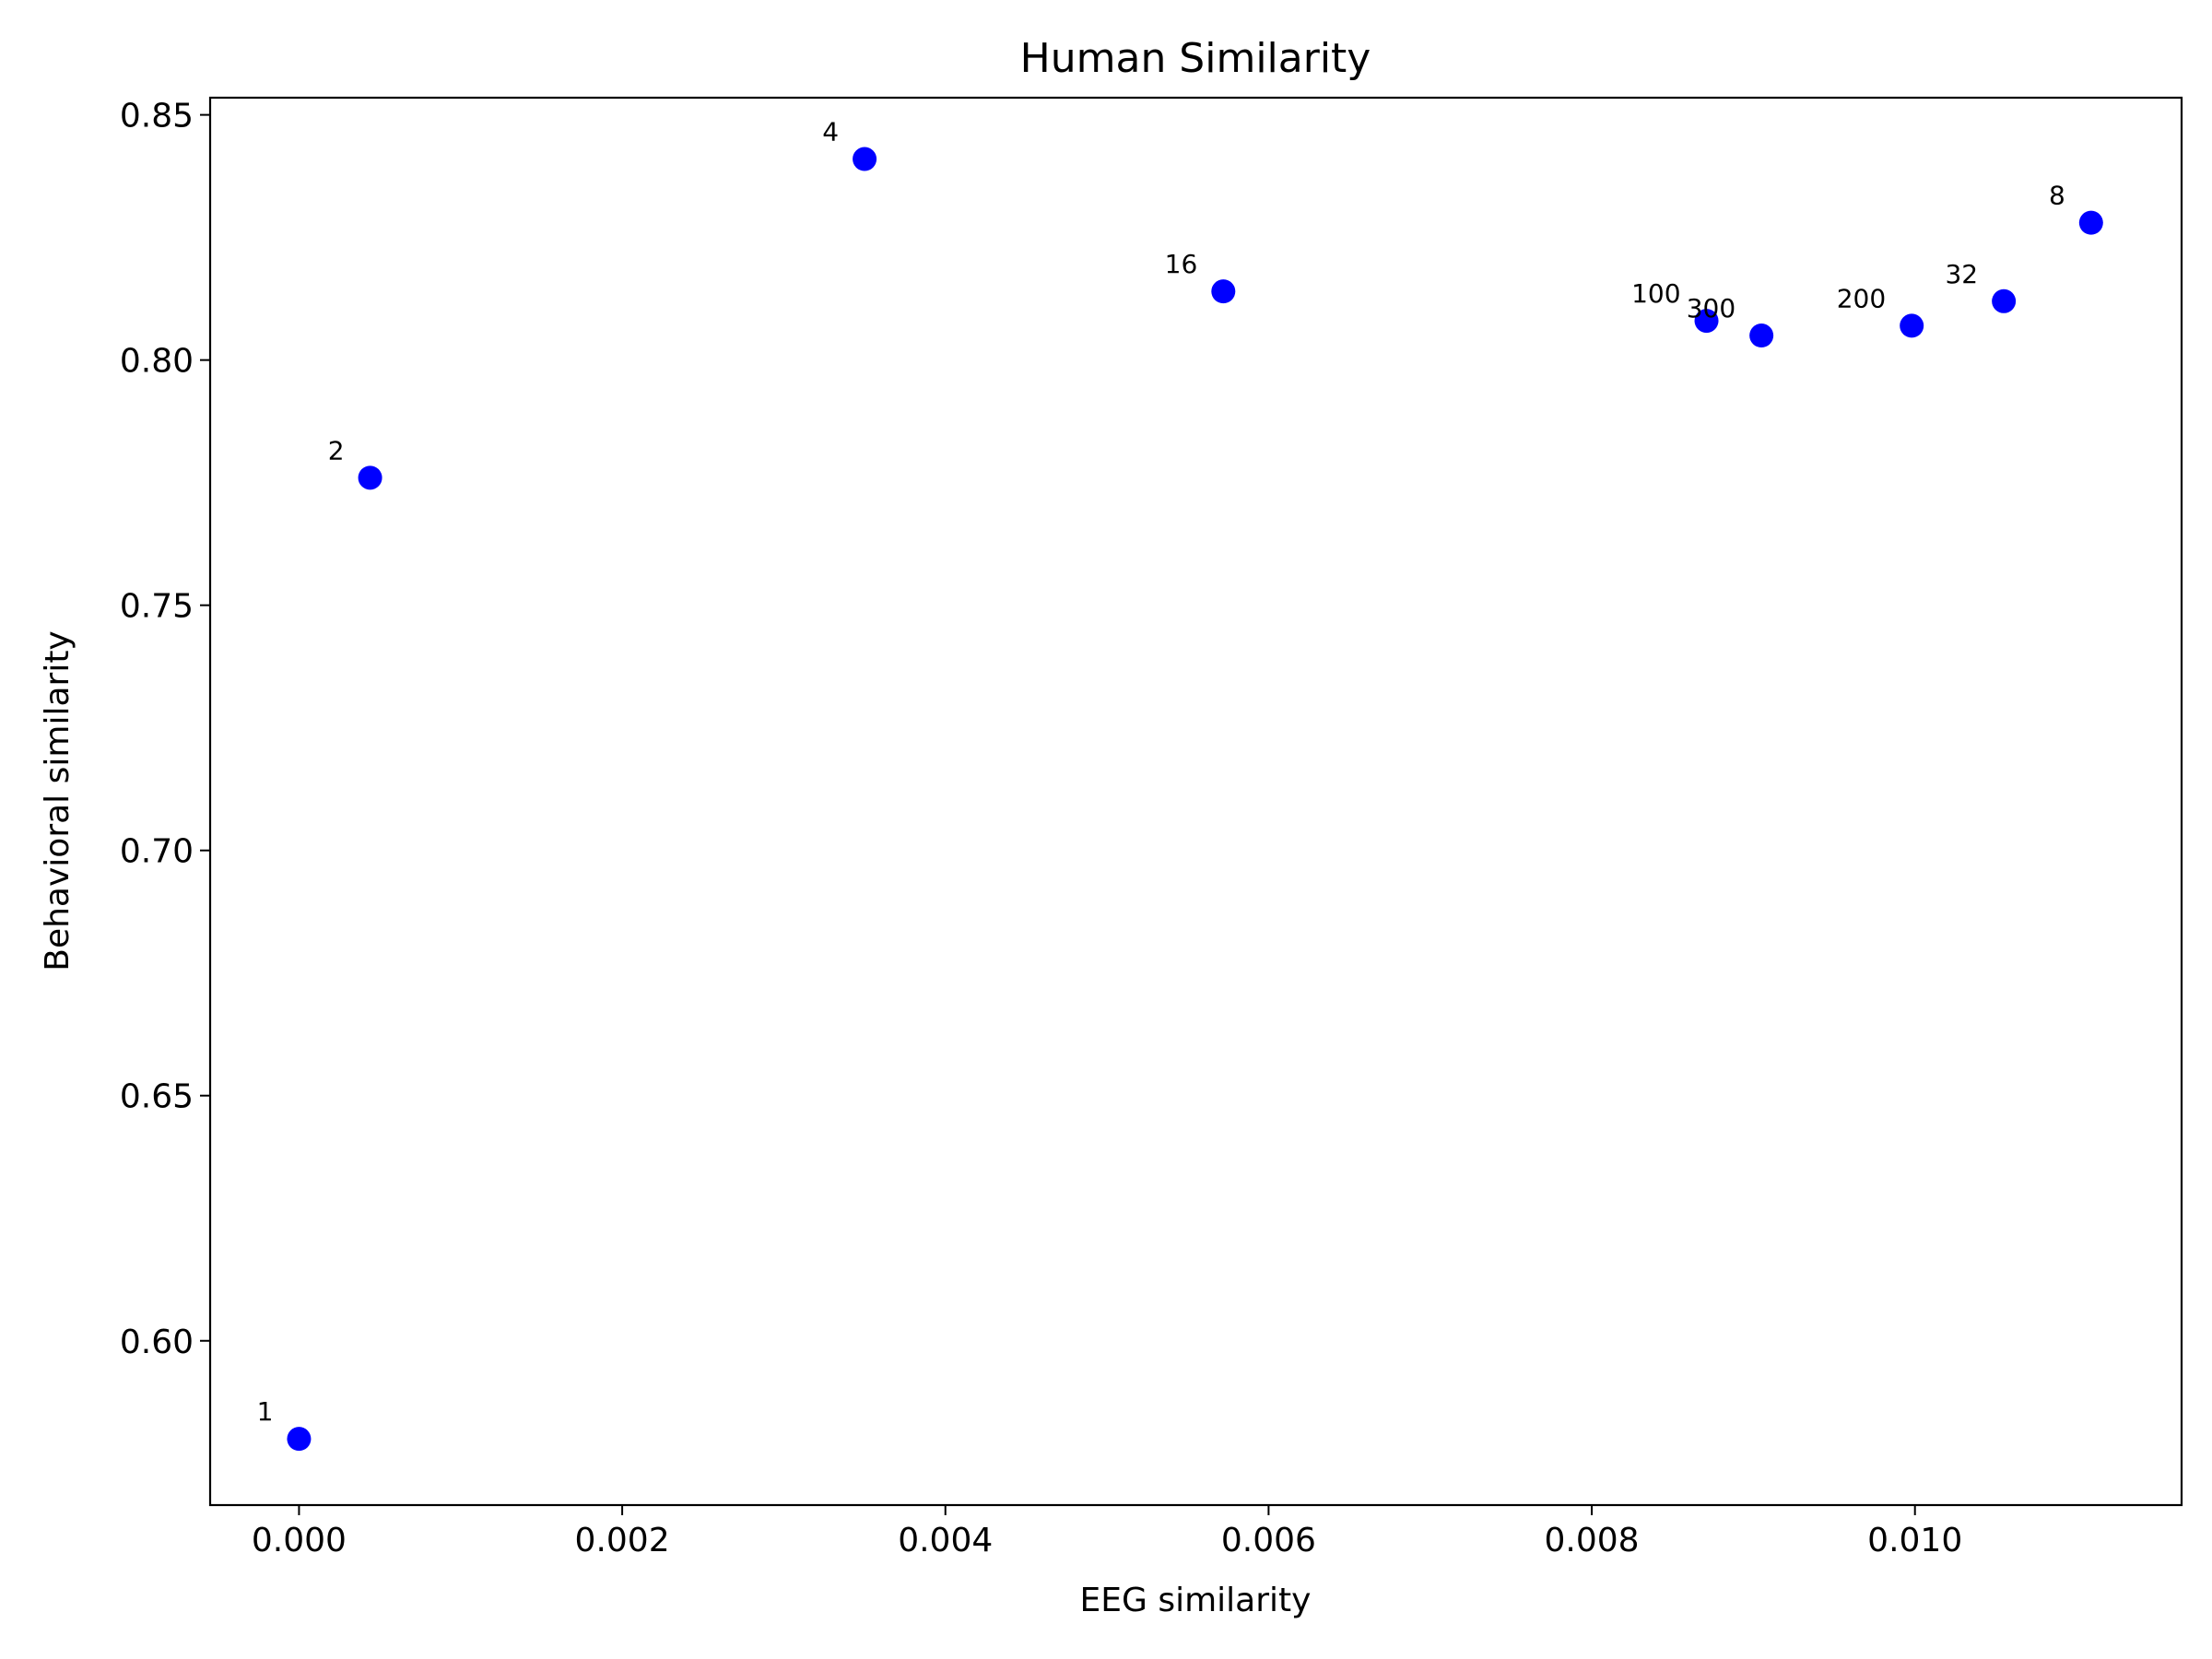 The width and height of the screenshot is (2212, 1659). I want to click on x-tick-label: 0.002, so click(622, 1540).